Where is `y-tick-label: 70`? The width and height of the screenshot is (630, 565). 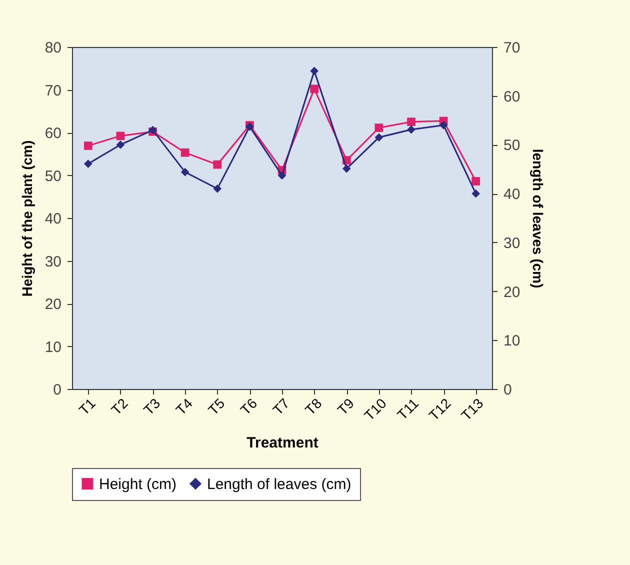
y-tick-label: 70 is located at coordinates (53, 91).